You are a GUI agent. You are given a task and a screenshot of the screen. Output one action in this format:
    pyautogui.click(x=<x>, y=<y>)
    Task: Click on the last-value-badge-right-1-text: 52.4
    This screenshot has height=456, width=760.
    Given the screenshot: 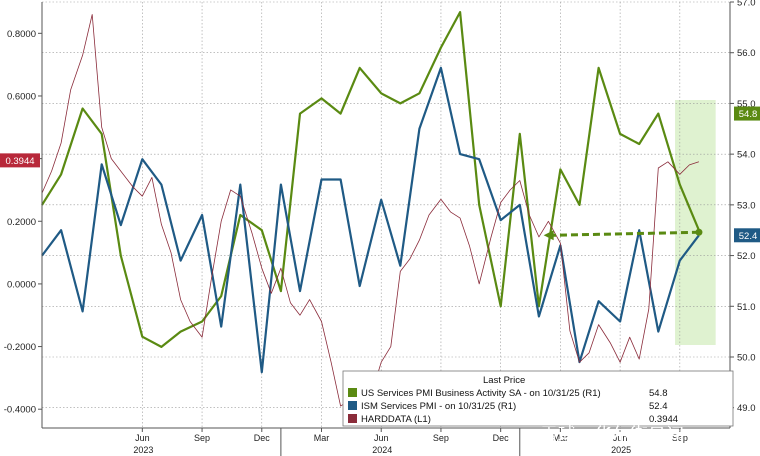 What is the action you would take?
    pyautogui.click(x=748, y=236)
    